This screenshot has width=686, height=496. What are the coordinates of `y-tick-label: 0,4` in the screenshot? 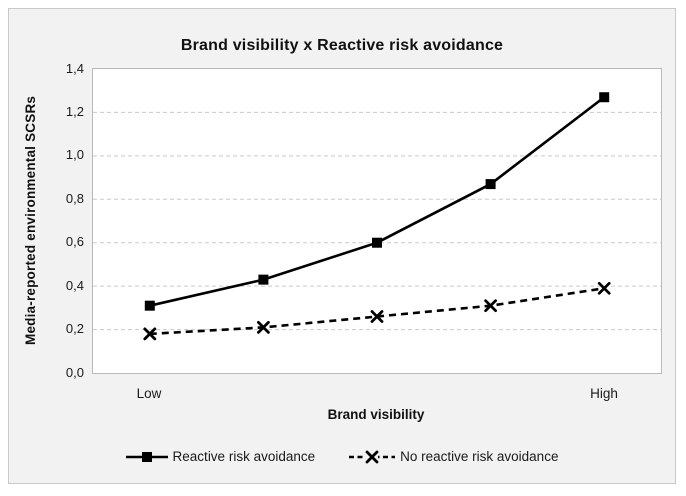 It's located at (74, 285).